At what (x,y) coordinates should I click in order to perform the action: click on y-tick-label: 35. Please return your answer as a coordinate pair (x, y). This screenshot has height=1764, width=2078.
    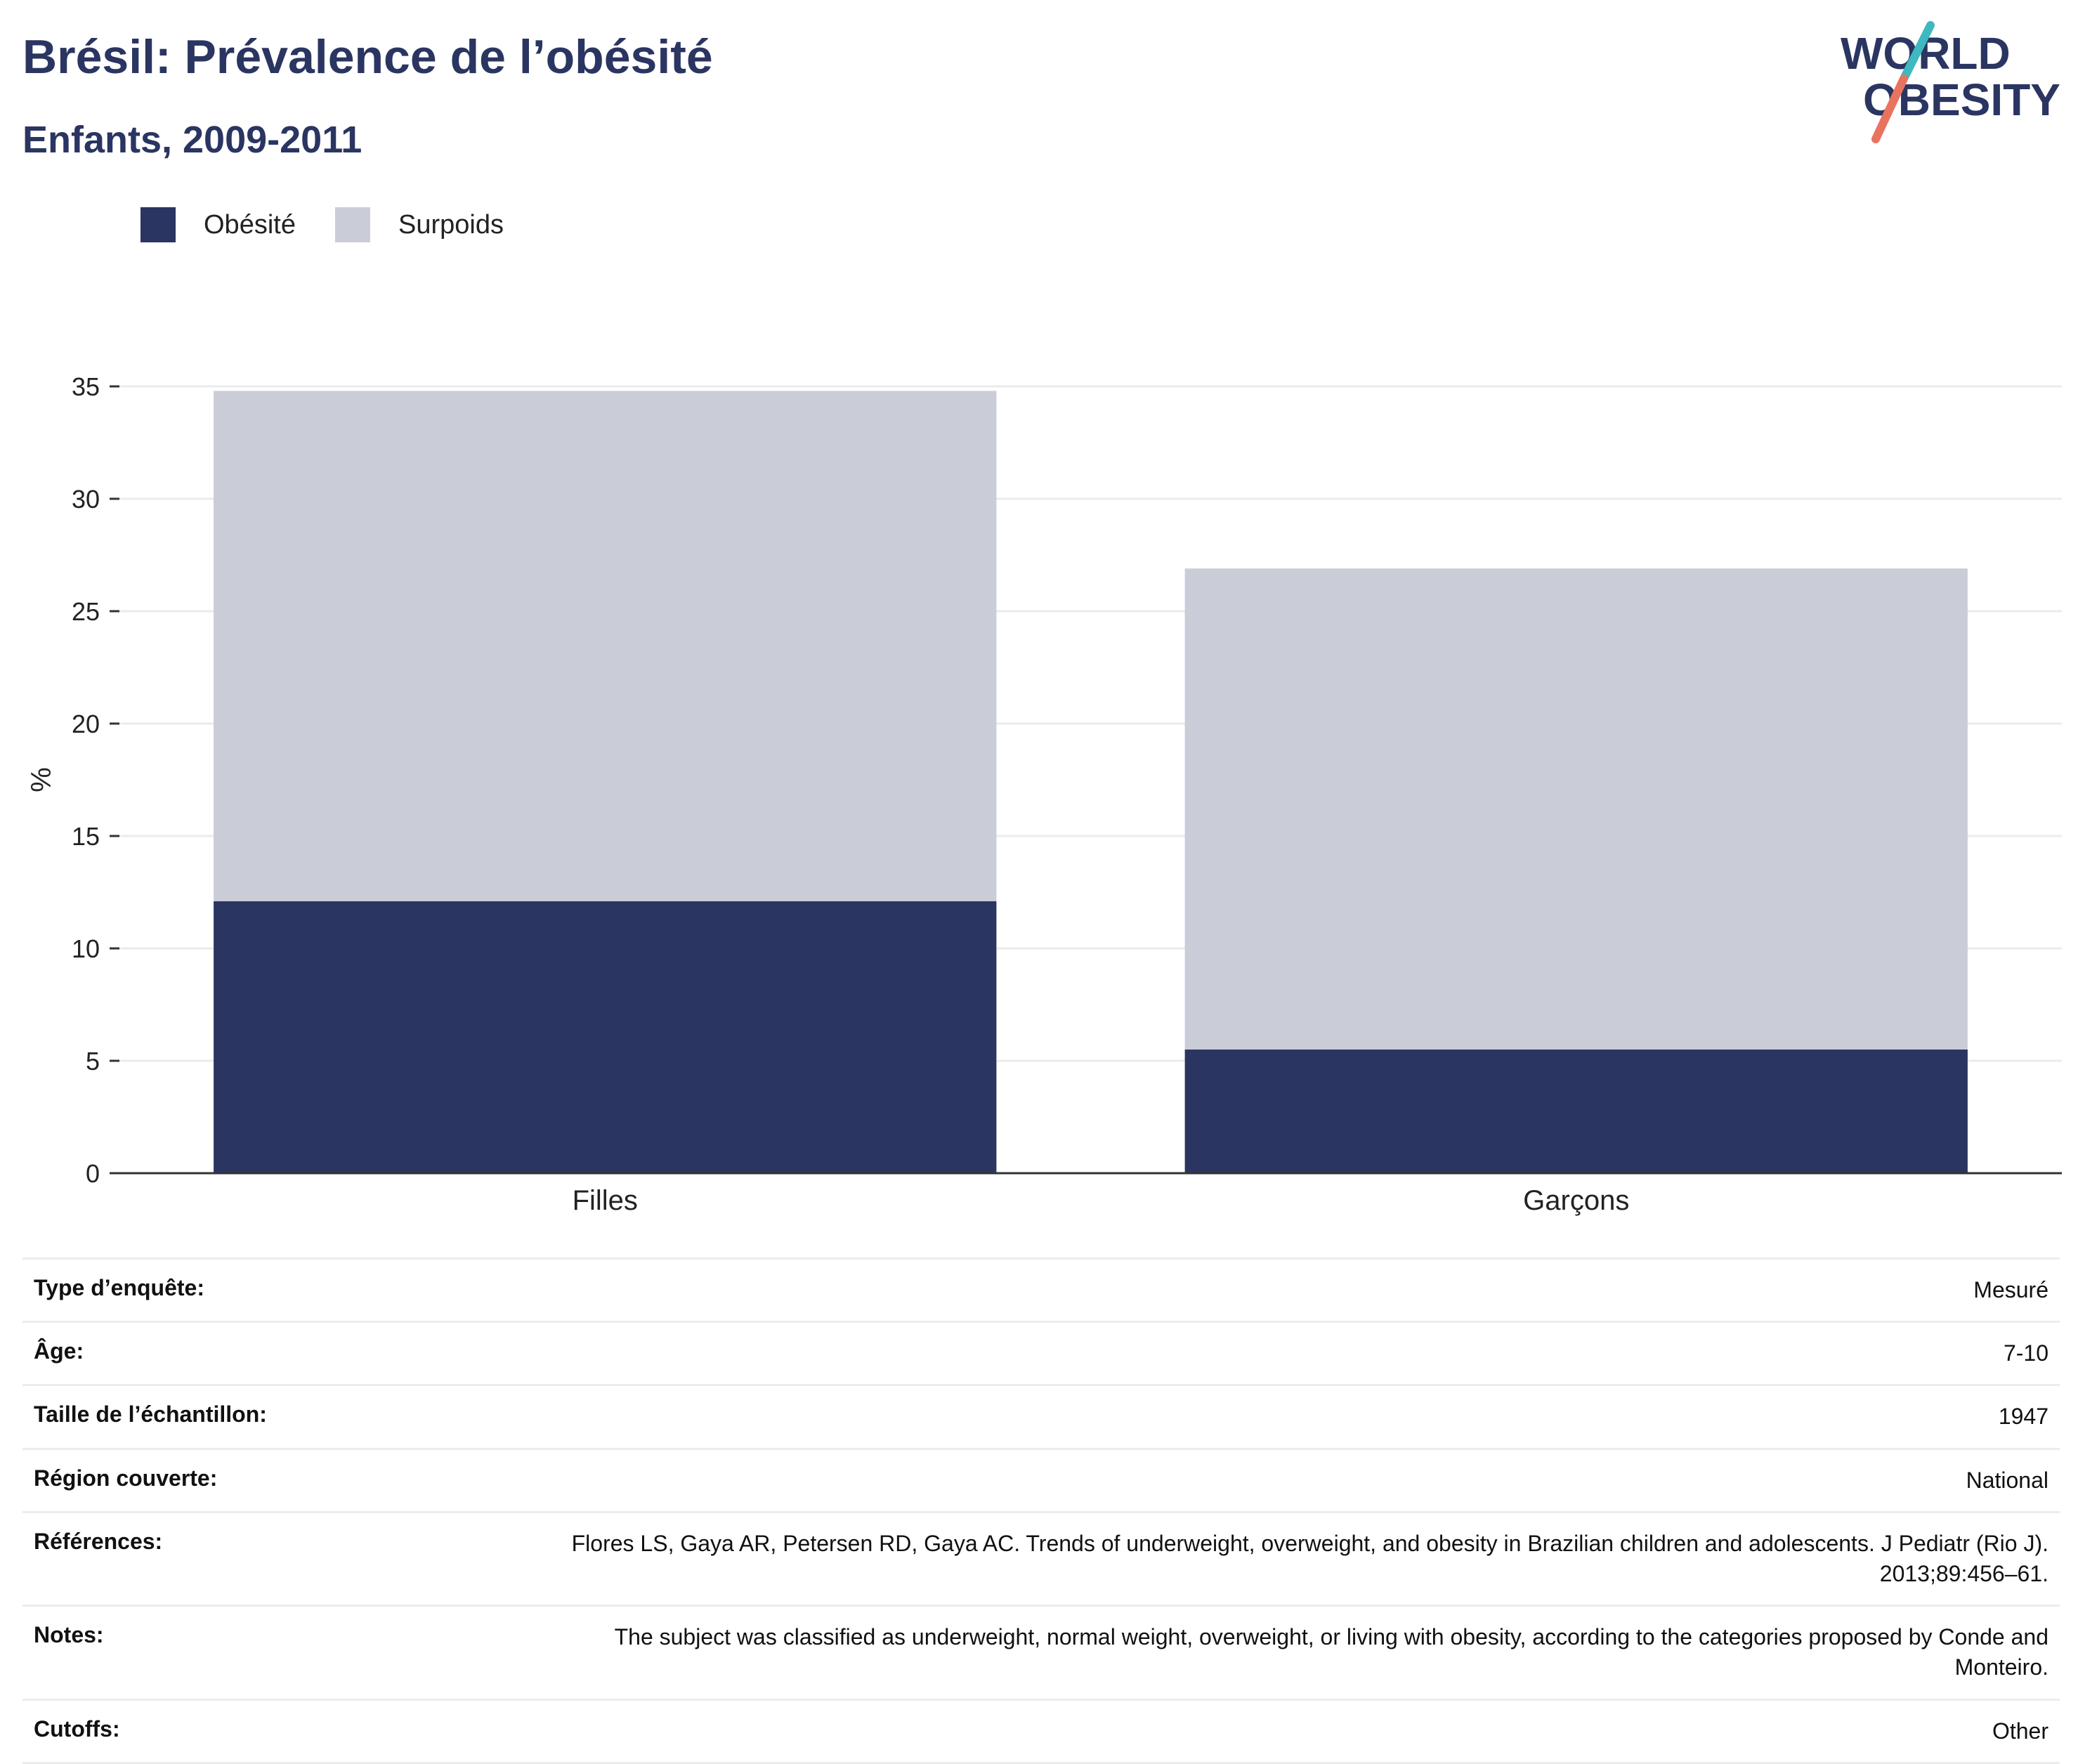
    Looking at the image, I should click on (86, 386).